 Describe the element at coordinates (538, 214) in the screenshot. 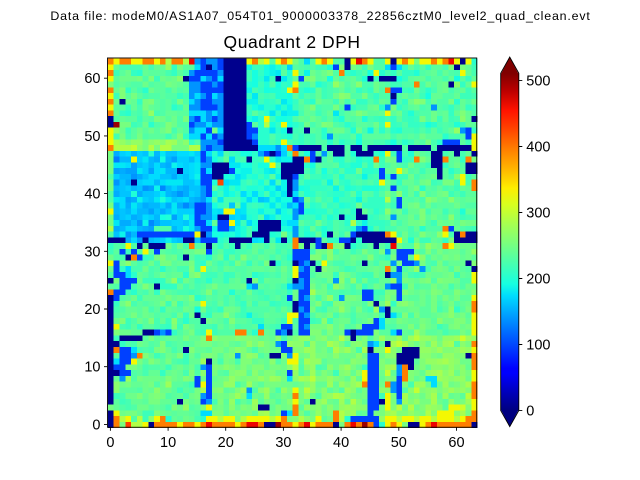

I see `svg-text: 300` at that location.